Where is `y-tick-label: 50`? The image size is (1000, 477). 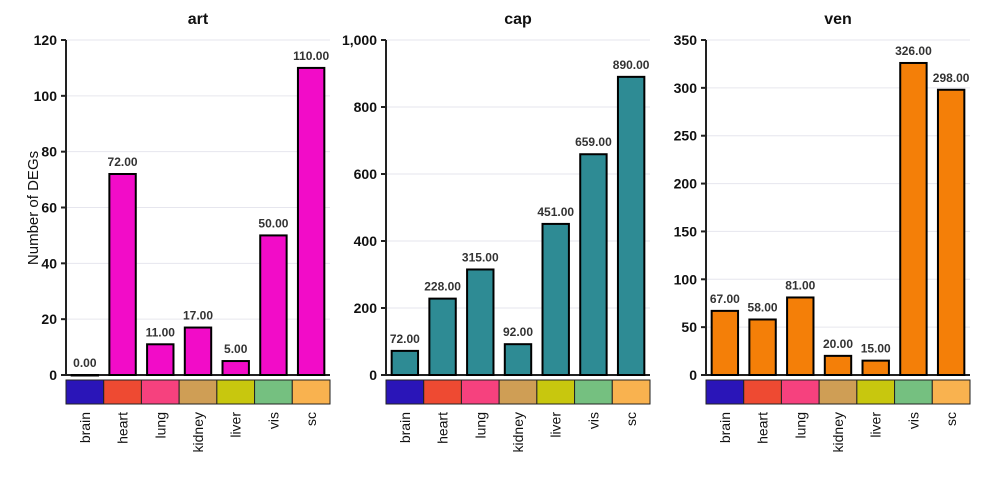
y-tick-label: 50 is located at coordinates (689, 327).